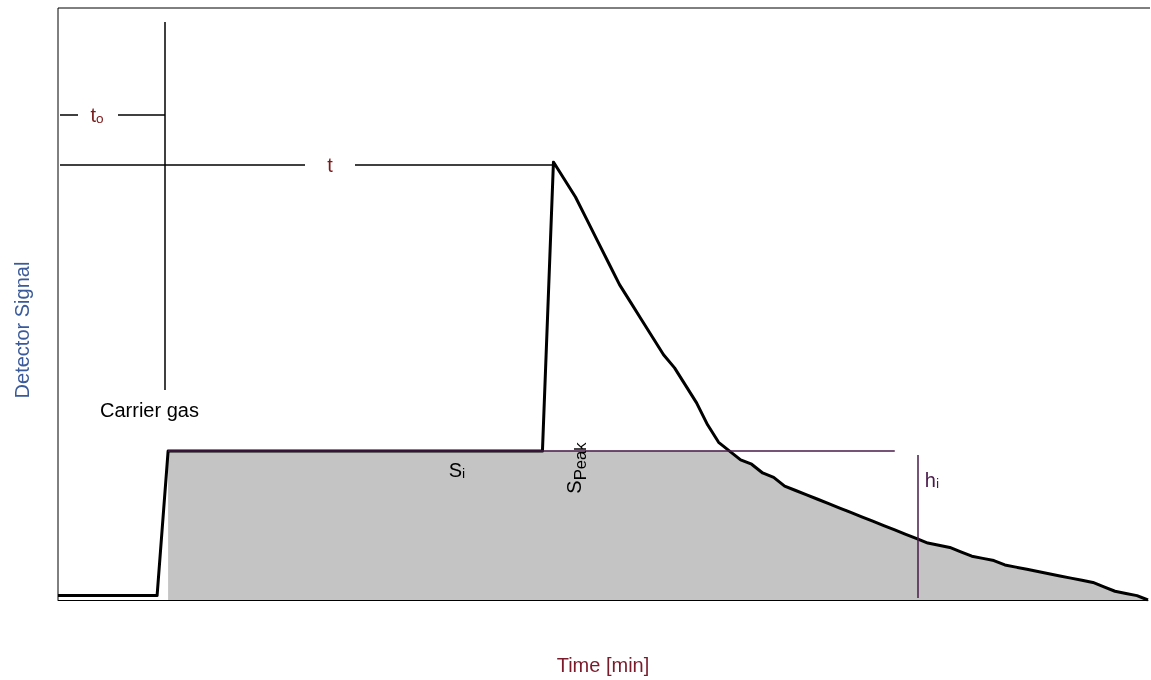 The height and width of the screenshot is (680, 1151). Describe the element at coordinates (97, 115) in the screenshot. I see `text: tₒ` at that location.